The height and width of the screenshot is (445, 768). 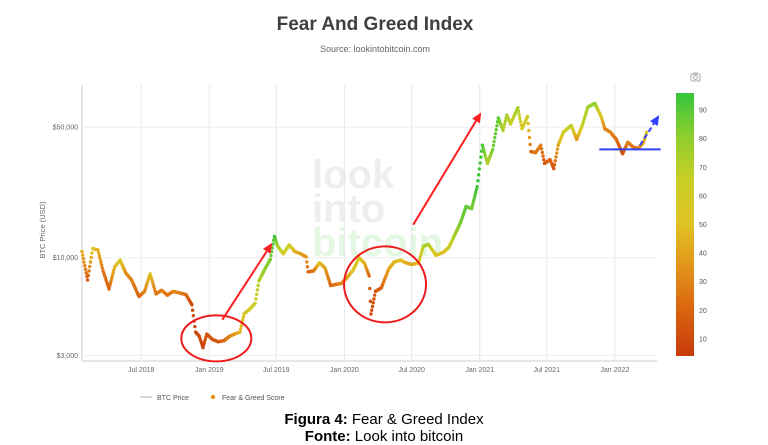 What do you see at coordinates (695, 77) in the screenshot?
I see `camera-icon` at bounding box center [695, 77].